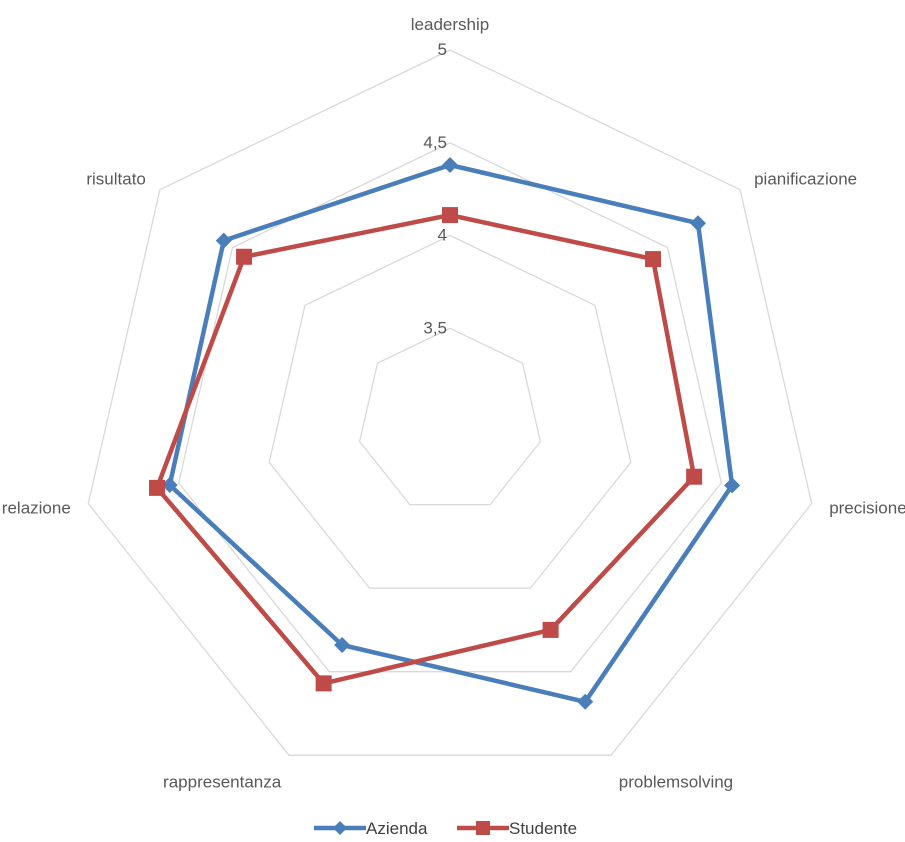 The height and width of the screenshot is (842, 905). What do you see at coordinates (732, 485) in the screenshot?
I see `point-Azienda-precisione` at bounding box center [732, 485].